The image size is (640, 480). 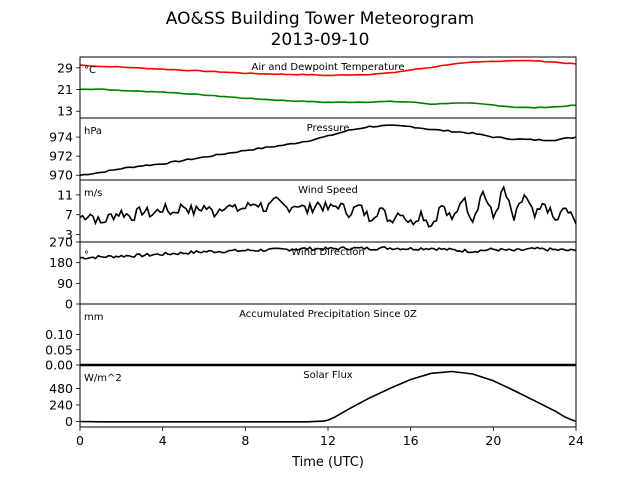 I want to click on y-tick-label-1-0: 970, so click(x=61, y=175).